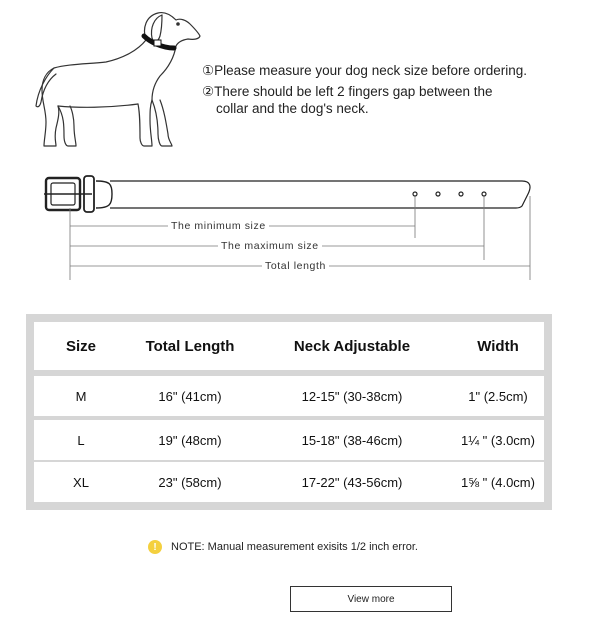  I want to click on header-total-length: Total Length, so click(190, 346).